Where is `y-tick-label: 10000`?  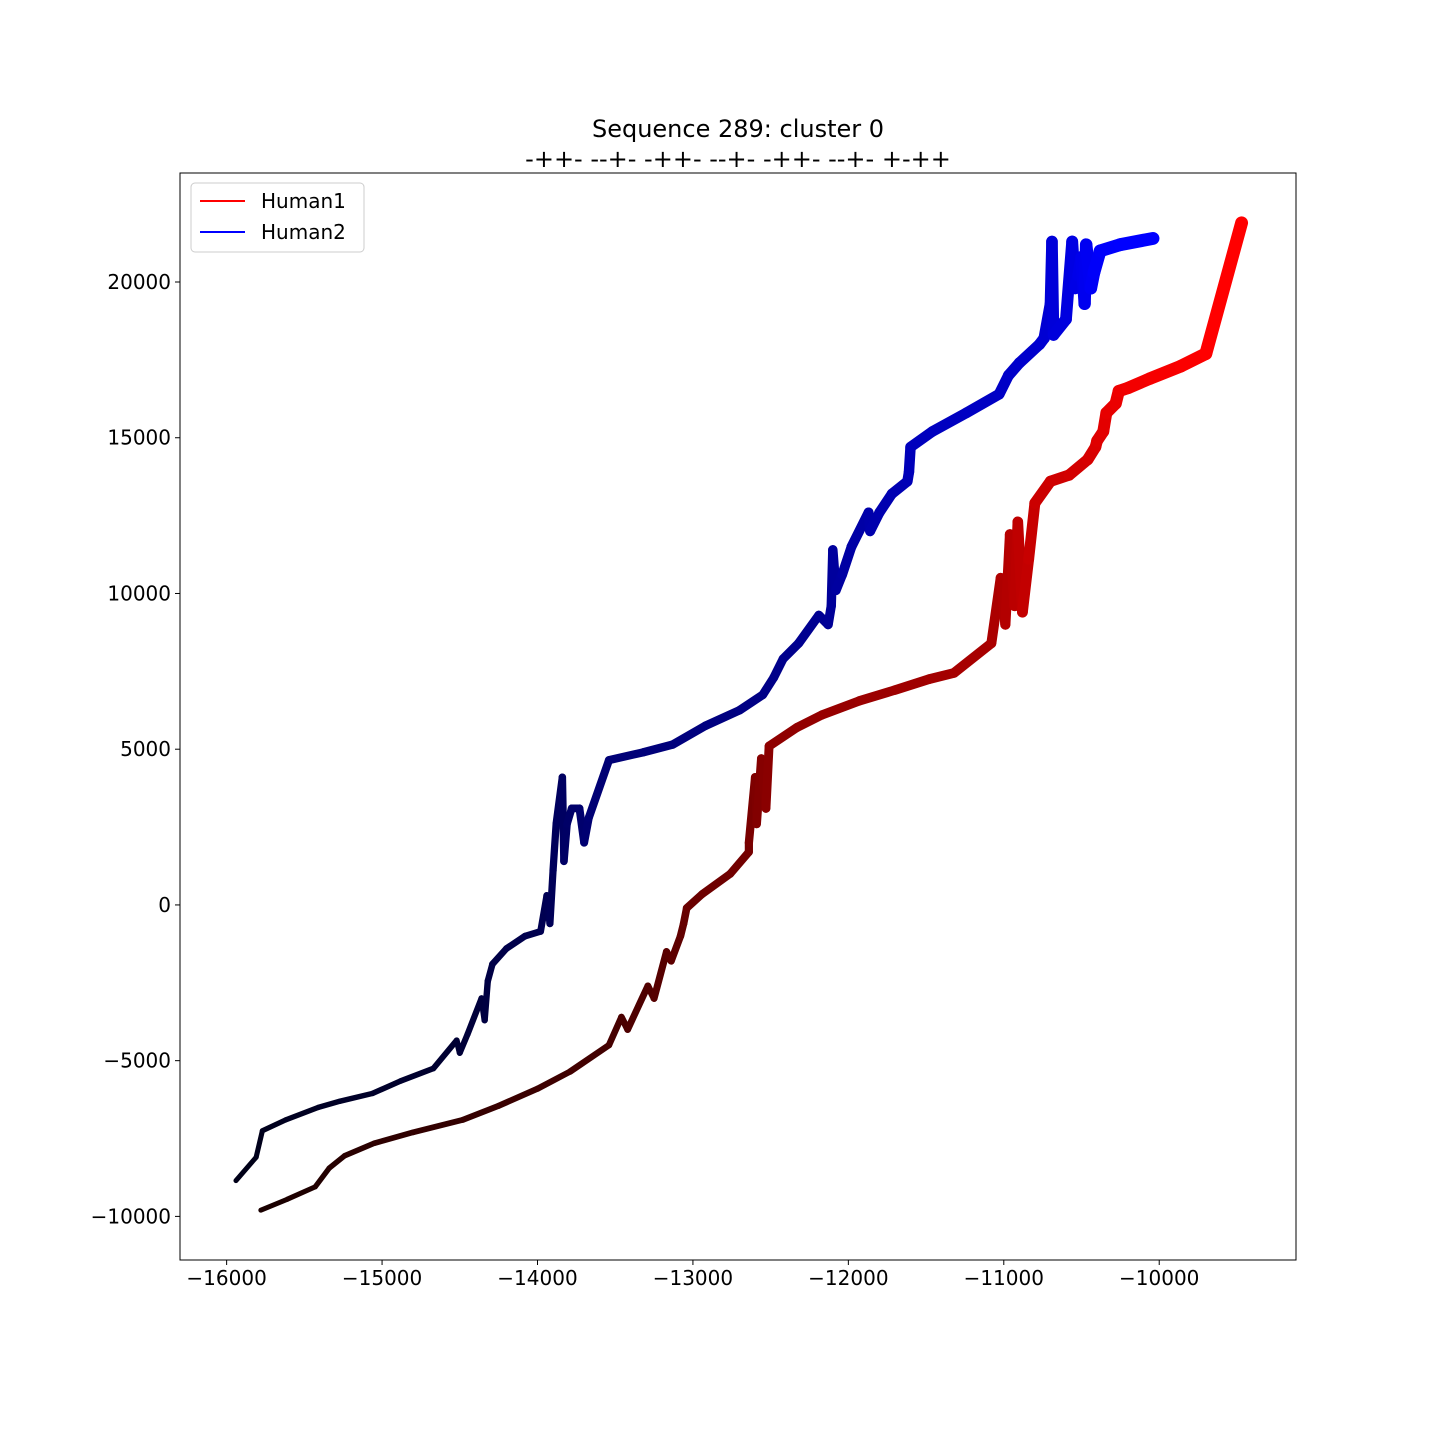
y-tick-label: 10000 is located at coordinates (139, 593).